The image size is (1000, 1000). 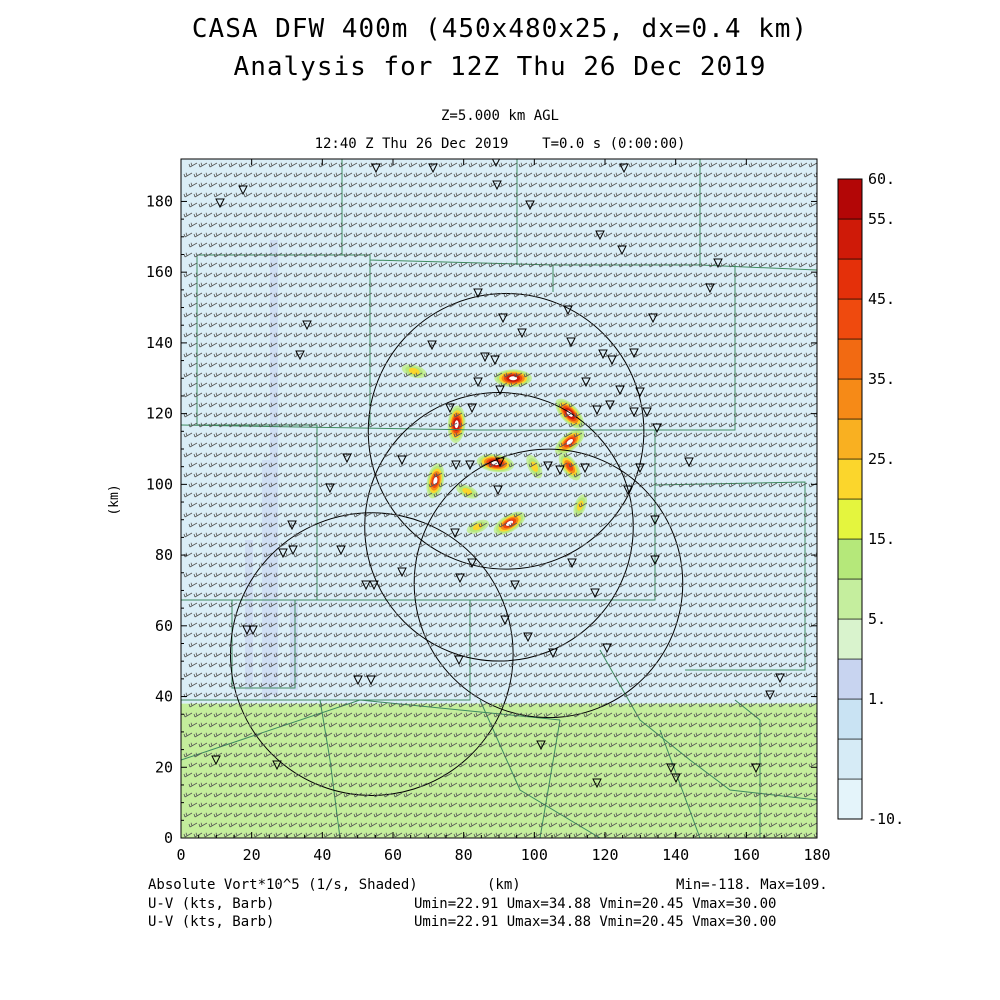 I want to click on vorticity-feature, so click(x=495, y=463).